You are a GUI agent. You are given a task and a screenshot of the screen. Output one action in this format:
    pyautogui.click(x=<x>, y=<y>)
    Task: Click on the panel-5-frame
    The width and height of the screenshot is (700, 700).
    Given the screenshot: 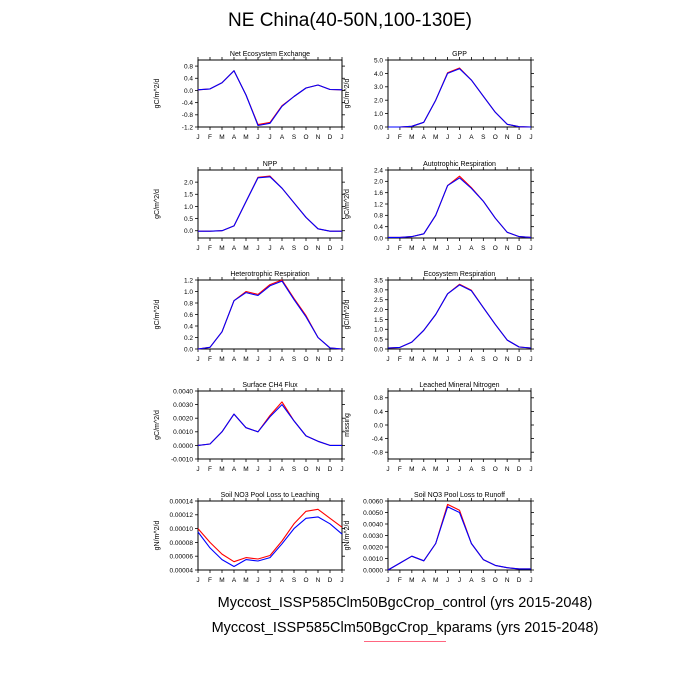 What is the action you would take?
    pyautogui.click(x=270, y=314)
    